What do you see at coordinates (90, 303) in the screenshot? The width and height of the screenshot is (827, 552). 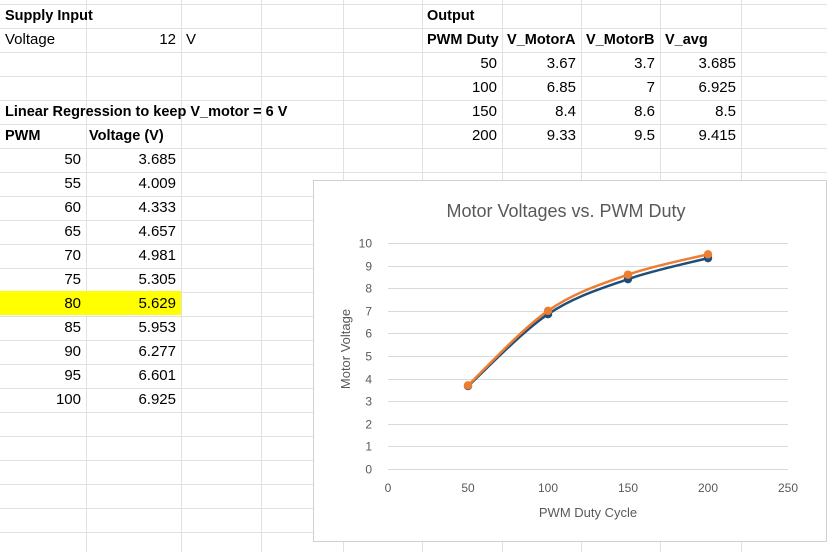 I see `highlighted-row-background` at bounding box center [90, 303].